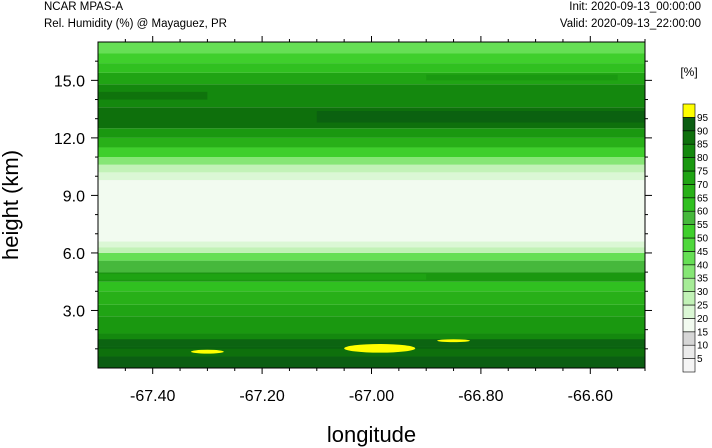 The width and height of the screenshot is (712, 448). I want to click on colorbar-label: 15, so click(703, 332).